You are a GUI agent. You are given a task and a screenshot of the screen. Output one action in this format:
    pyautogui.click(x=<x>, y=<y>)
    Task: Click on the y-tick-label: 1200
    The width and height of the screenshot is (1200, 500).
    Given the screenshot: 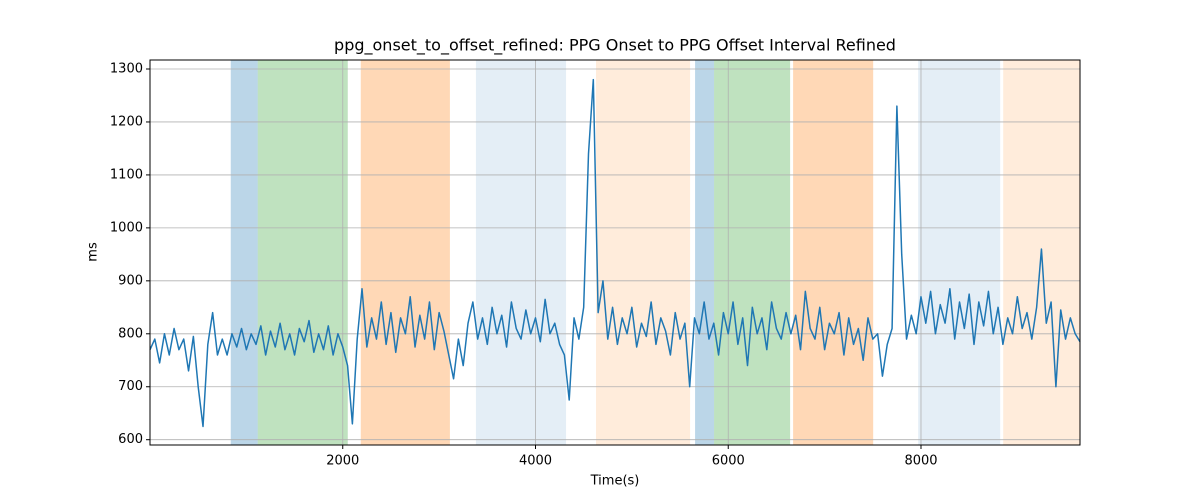 What is the action you would take?
    pyautogui.click(x=126, y=121)
    